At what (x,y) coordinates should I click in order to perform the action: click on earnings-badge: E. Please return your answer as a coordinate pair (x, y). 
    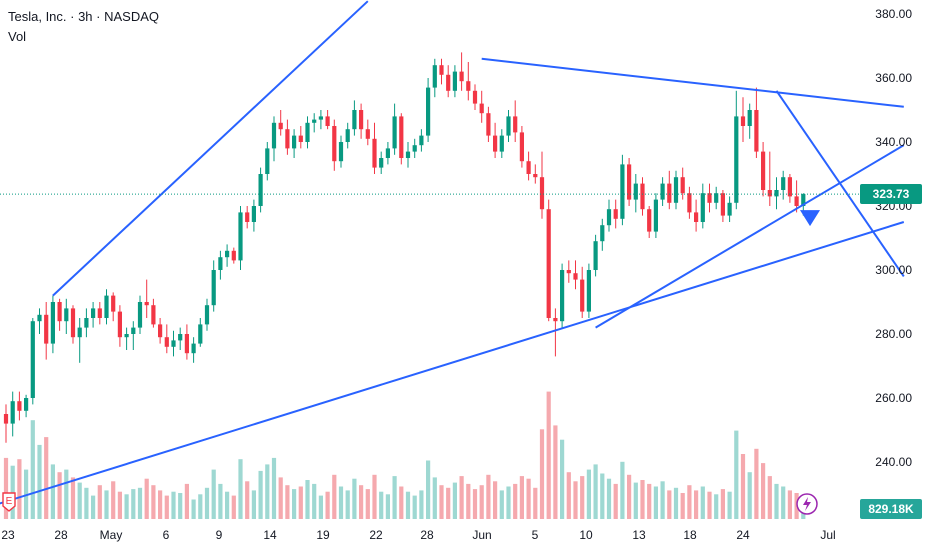
    Looking at the image, I should click on (9, 502).